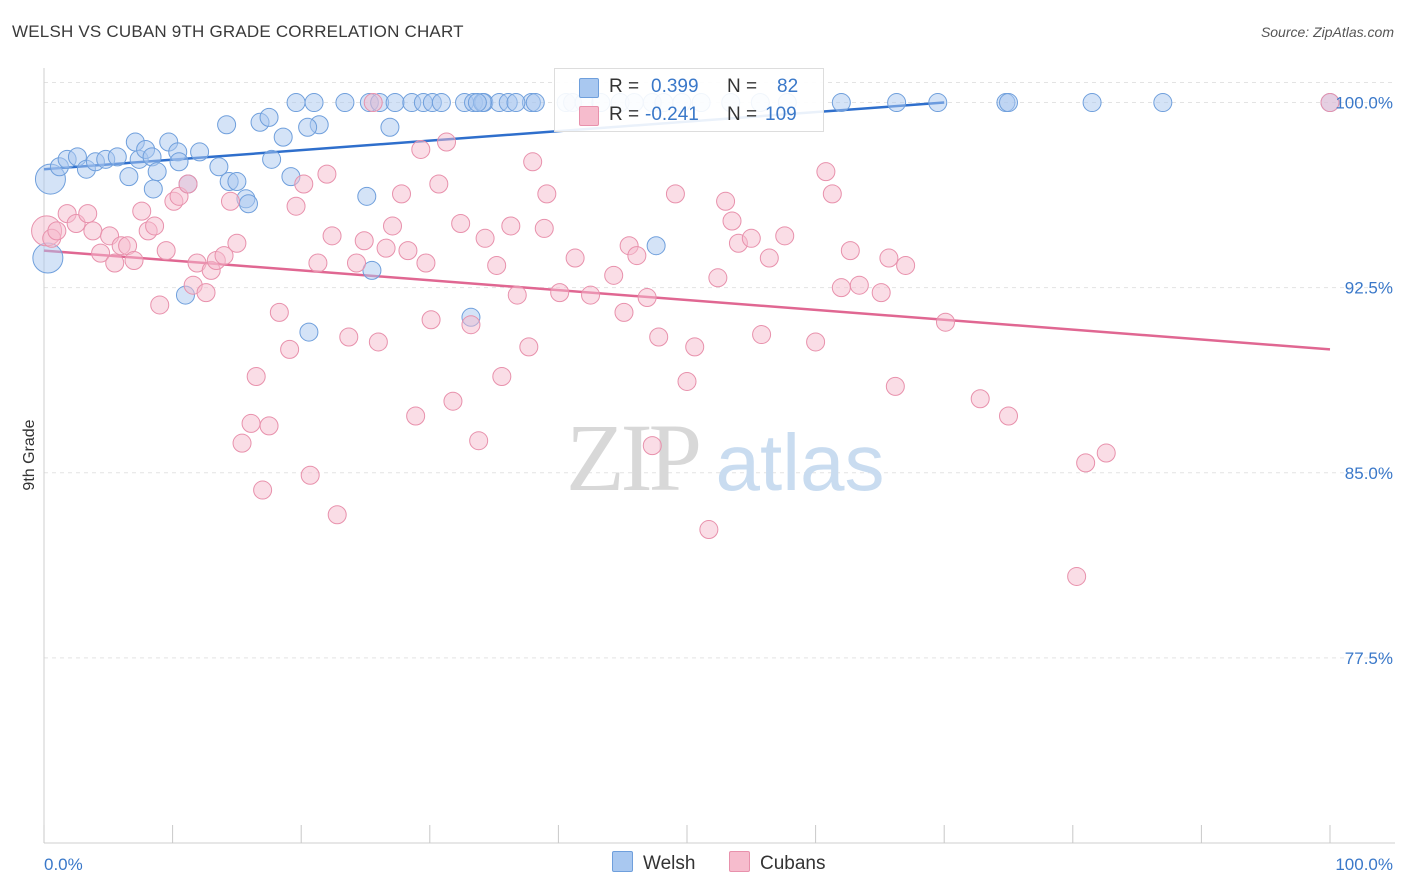 This screenshot has width=1406, height=892. I want to click on legend-row-welsh: R = 0.399 N = 82, so click(689, 87).